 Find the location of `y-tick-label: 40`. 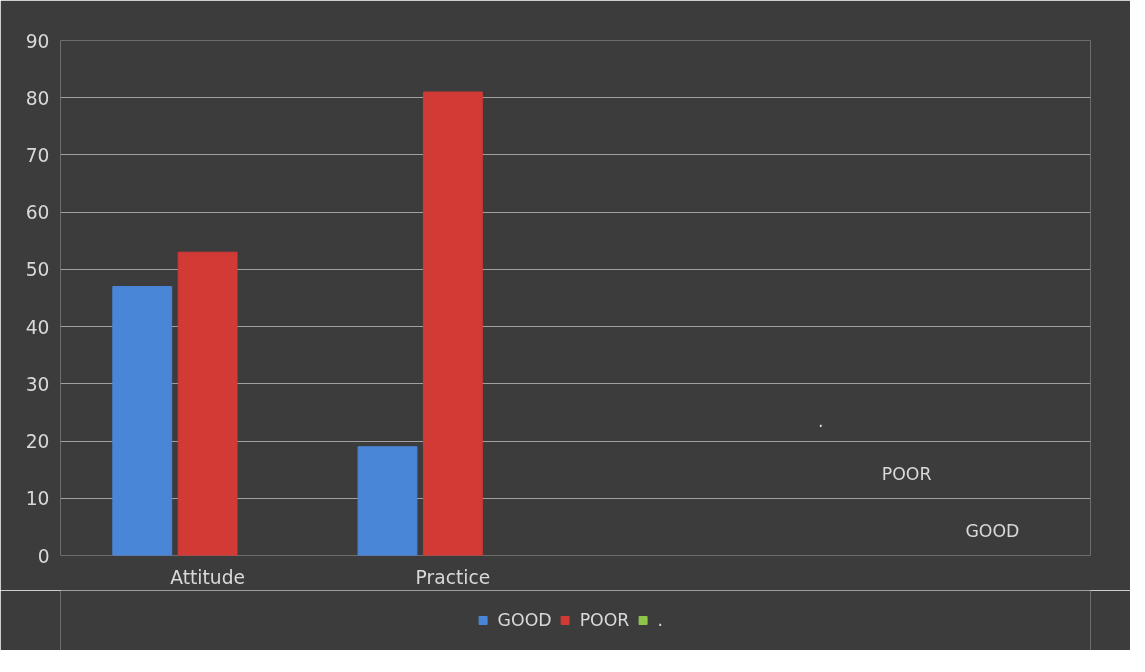

y-tick-label: 40 is located at coordinates (37, 327).